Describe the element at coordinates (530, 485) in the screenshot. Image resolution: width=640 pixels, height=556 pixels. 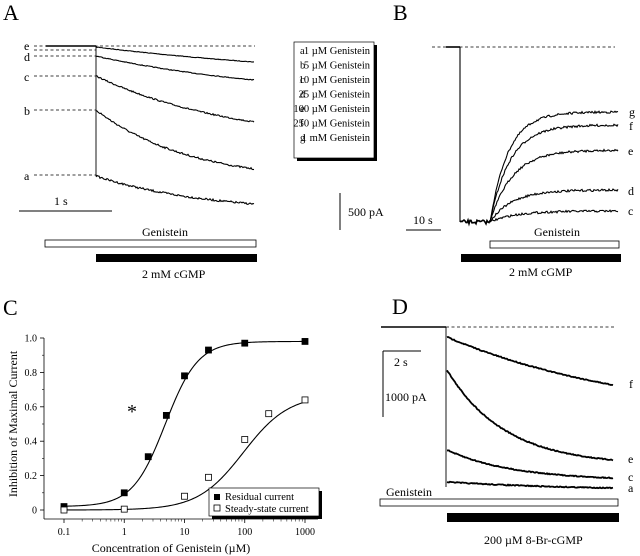
I see `d-trace-a` at that location.